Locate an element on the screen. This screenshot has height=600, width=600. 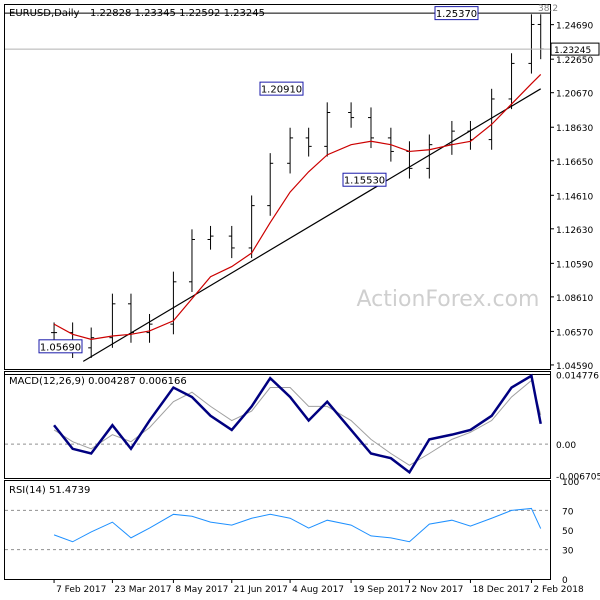
x-axis-label: 4 Aug 2017 is located at coordinates (318, 590).